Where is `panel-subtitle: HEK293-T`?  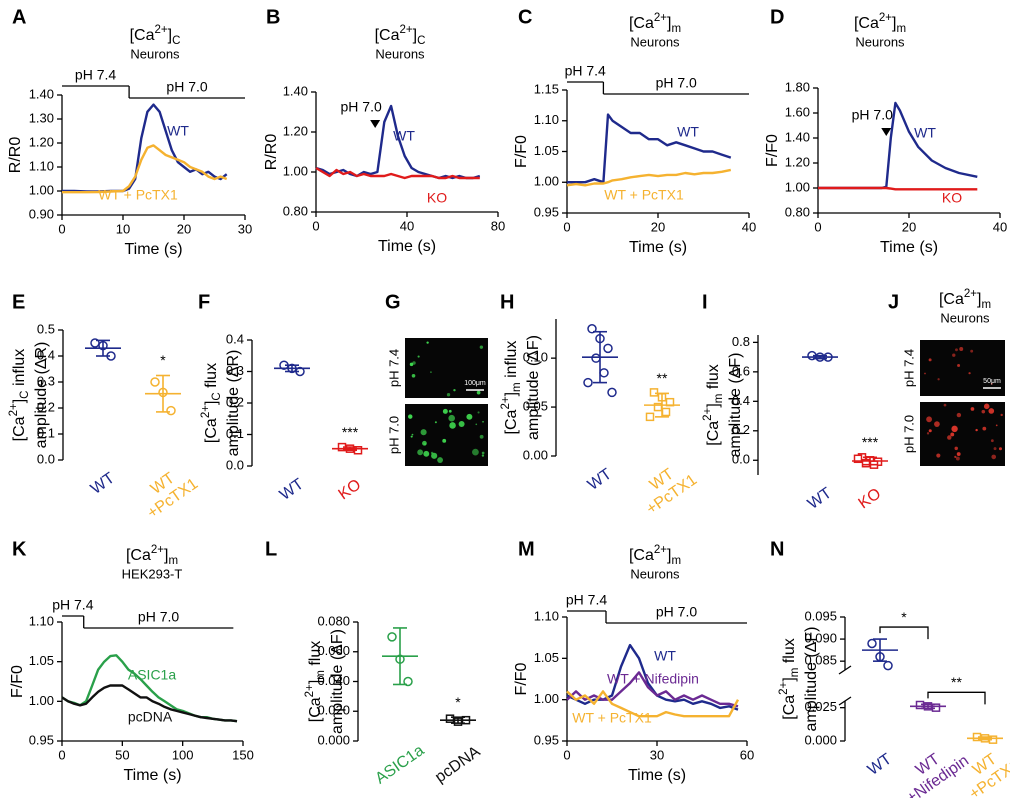 panel-subtitle: HEK293-T is located at coordinates (152, 573).